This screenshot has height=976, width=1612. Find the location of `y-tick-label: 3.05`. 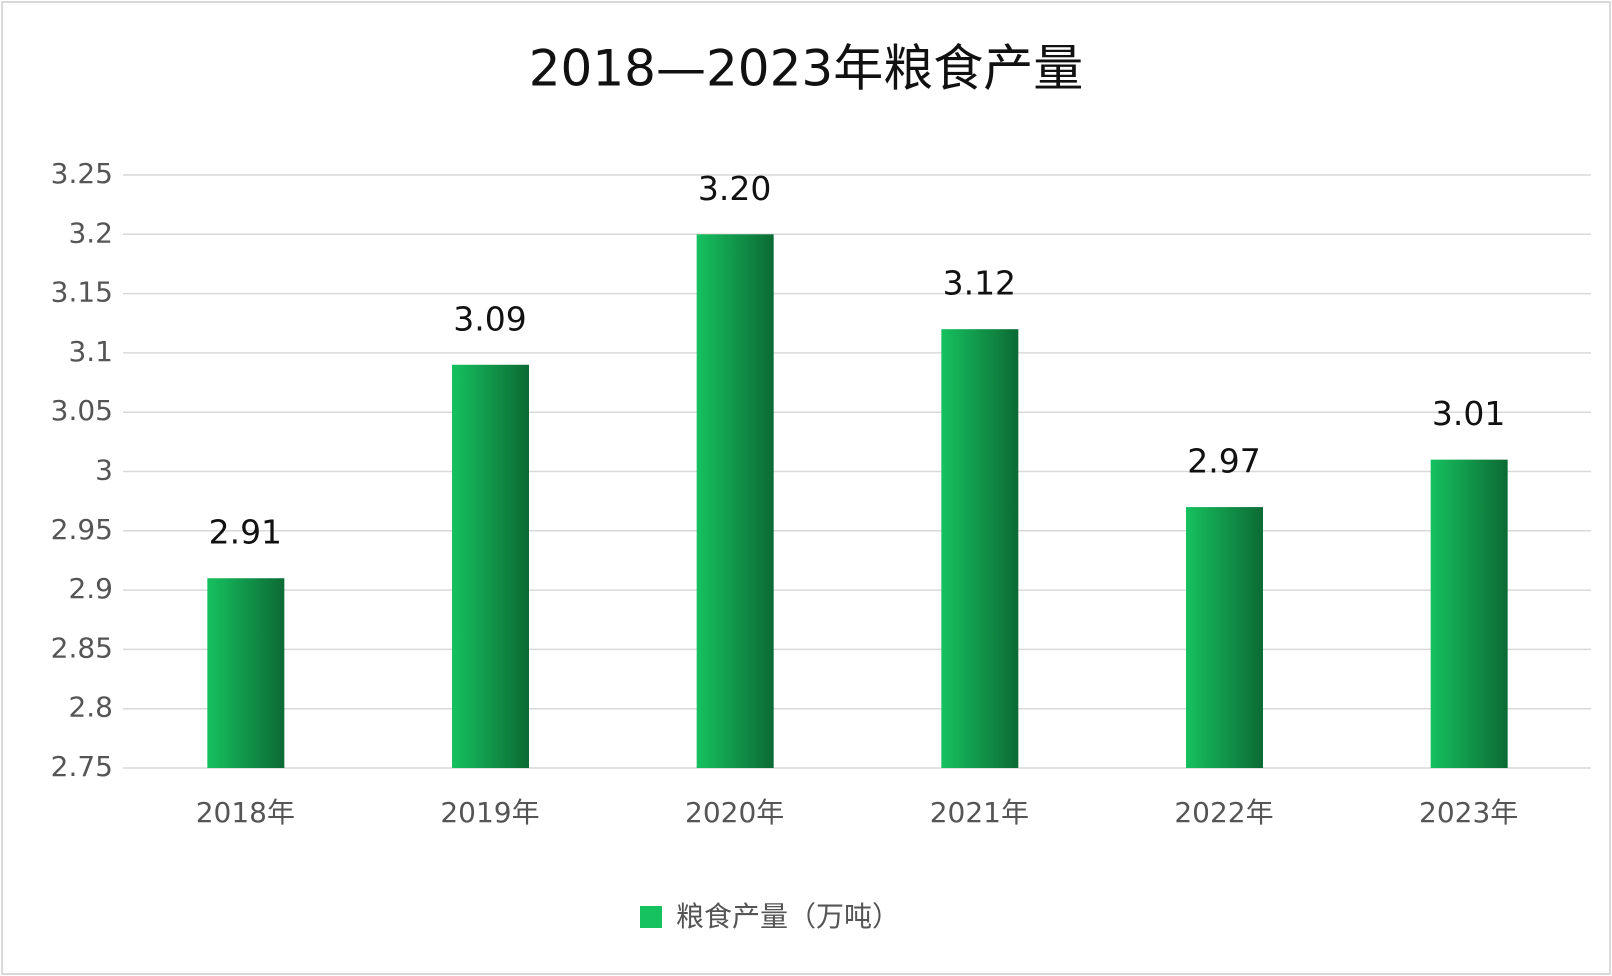

y-tick-label: 3.05 is located at coordinates (82, 410).